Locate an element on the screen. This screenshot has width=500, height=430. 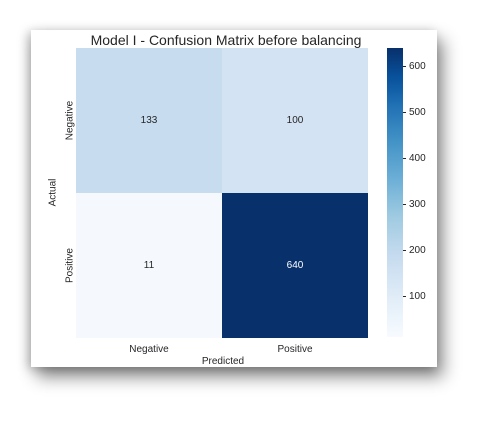
heatmap-cell-1-0: 11 is located at coordinates (149, 265).